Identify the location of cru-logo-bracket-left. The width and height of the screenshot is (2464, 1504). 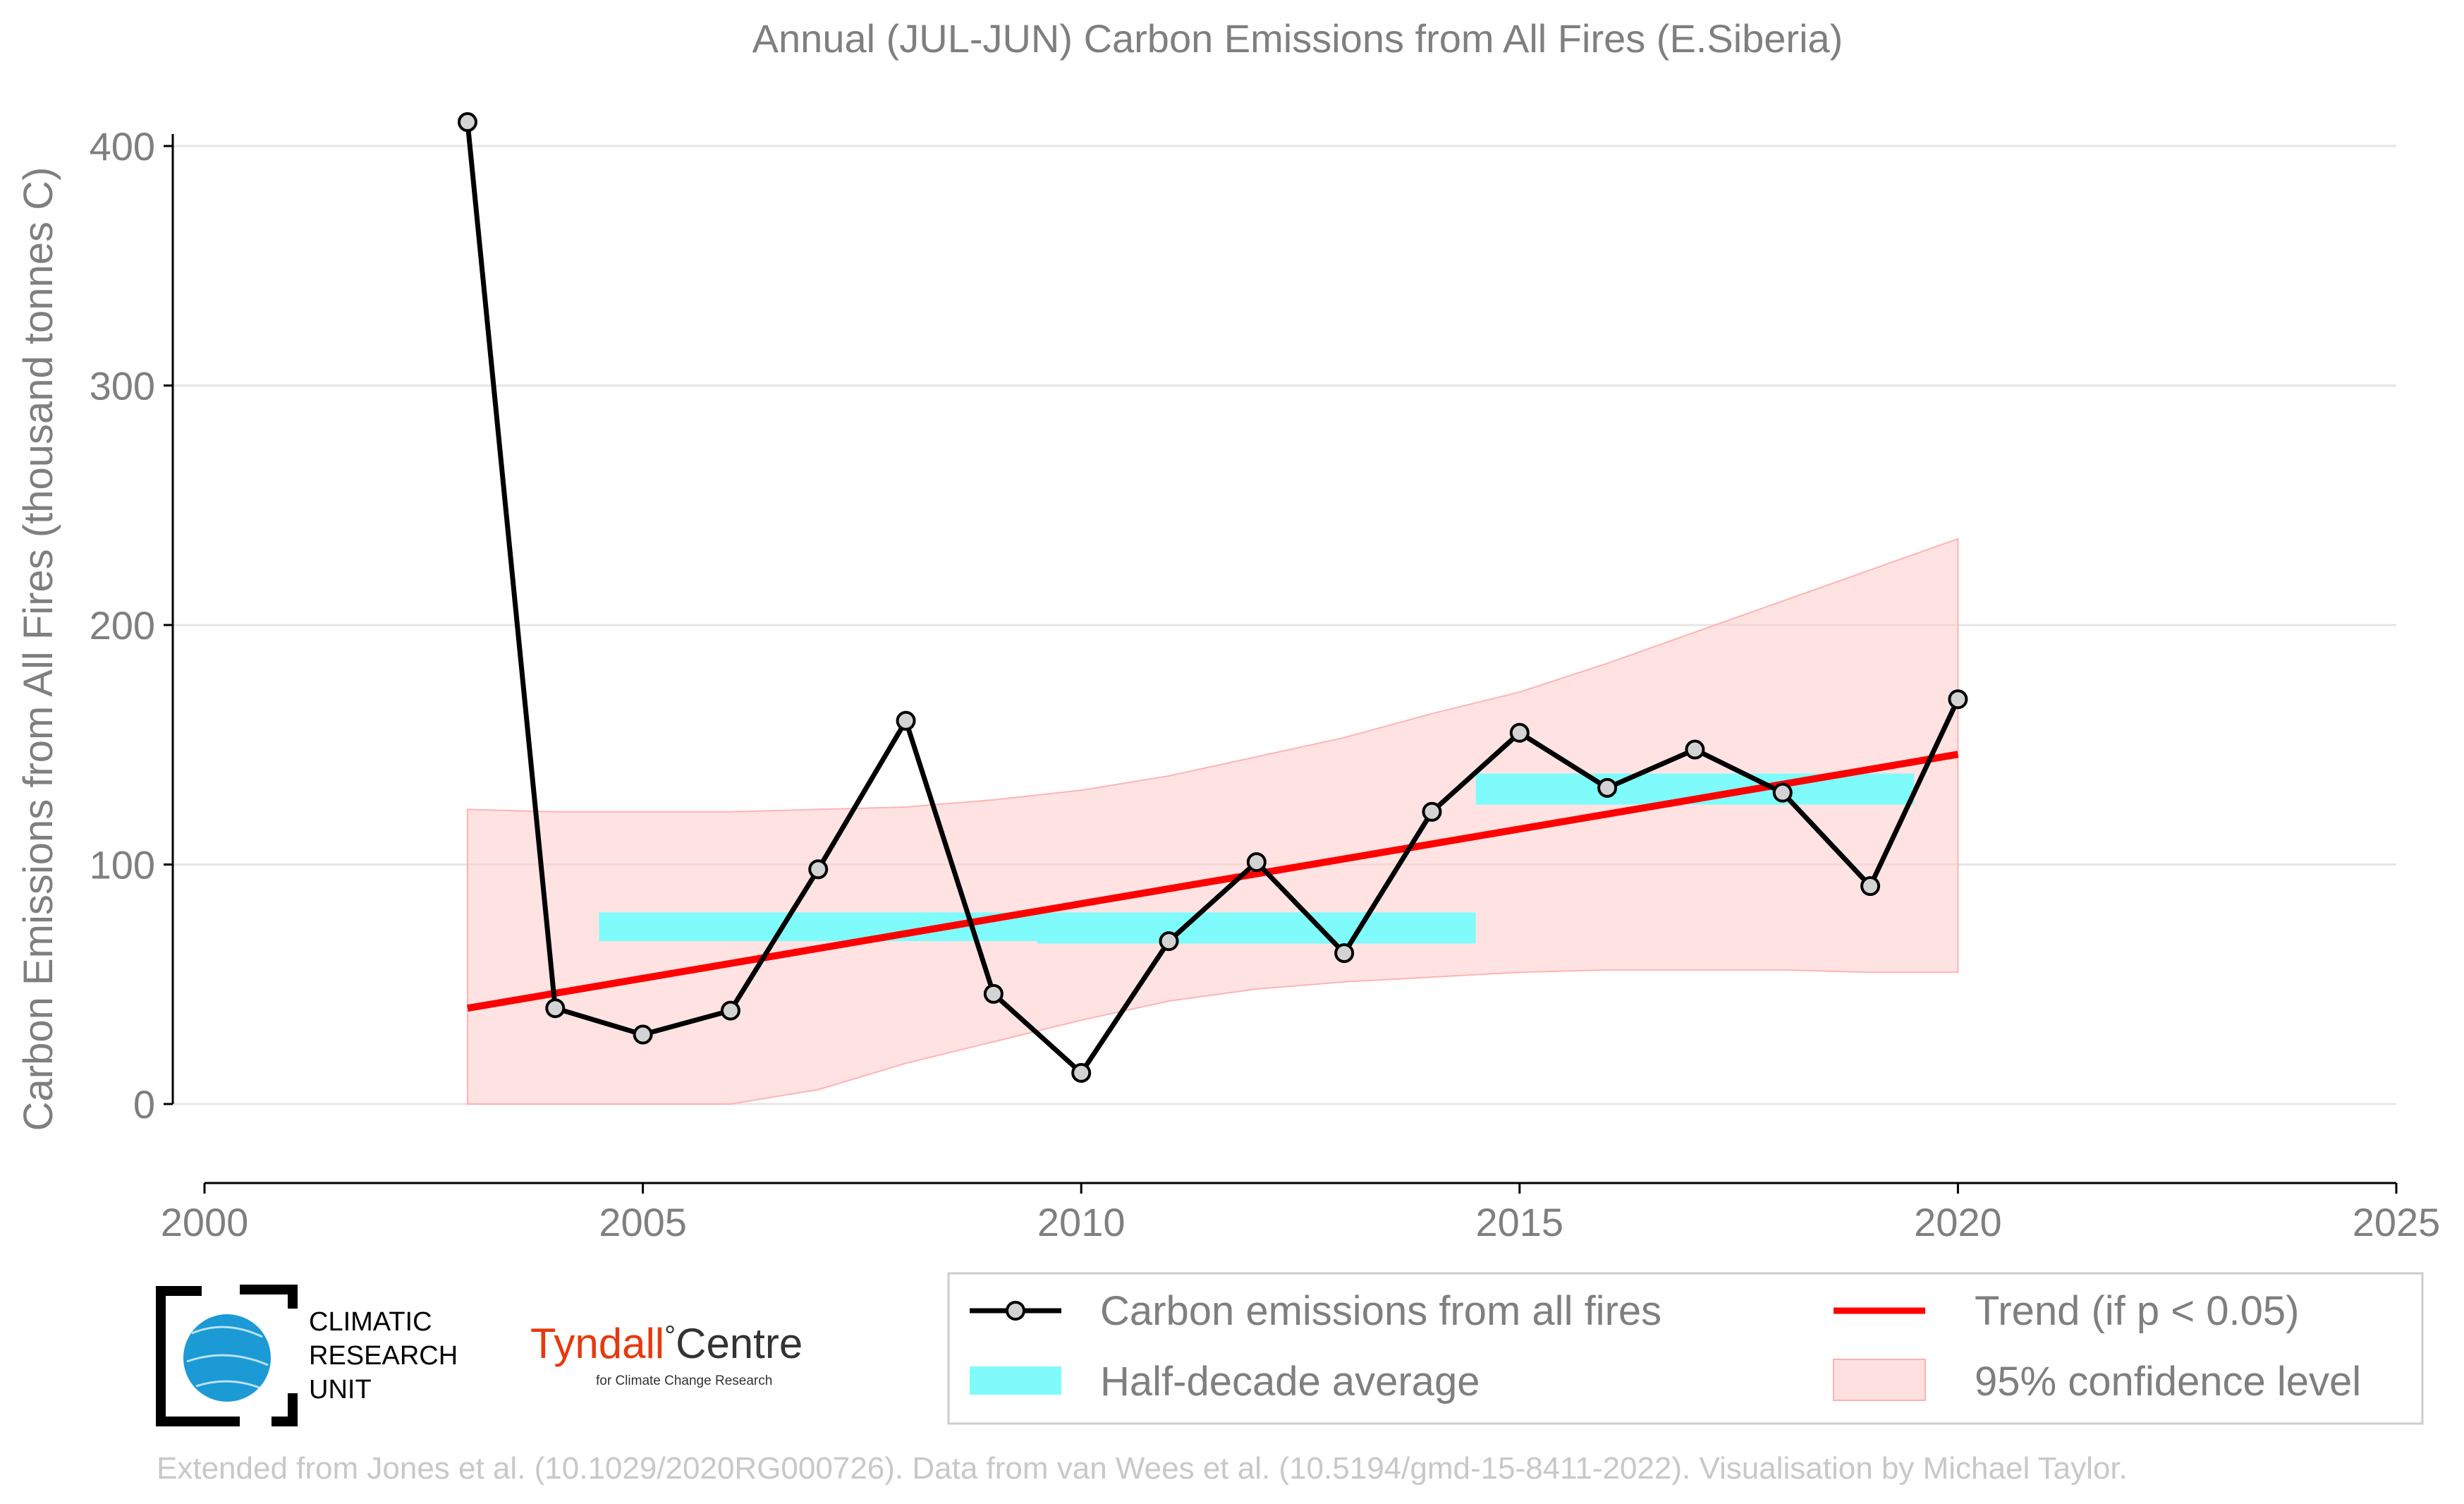
(198, 1356).